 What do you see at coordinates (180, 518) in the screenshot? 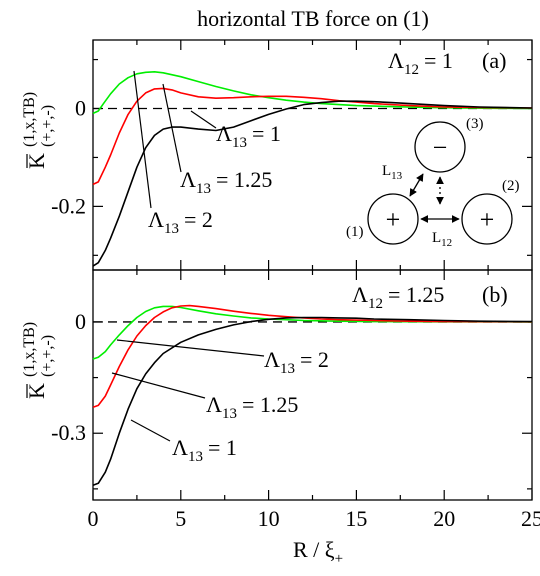
I see `x-tick-label: 5` at bounding box center [180, 518].